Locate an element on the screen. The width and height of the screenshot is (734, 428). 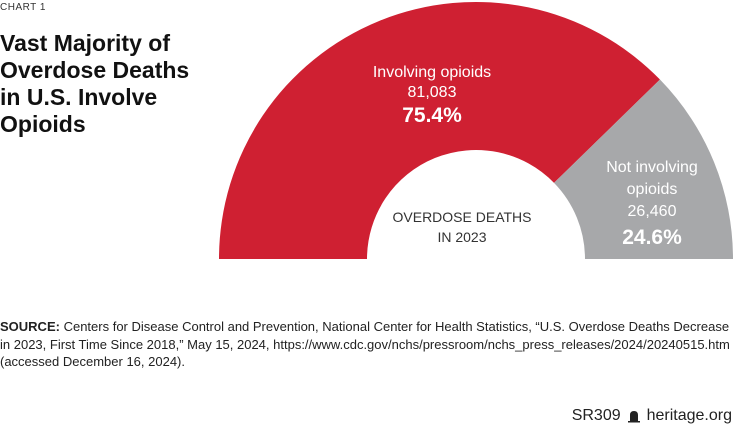
chart-label: CHART 1 is located at coordinates (23, 7).